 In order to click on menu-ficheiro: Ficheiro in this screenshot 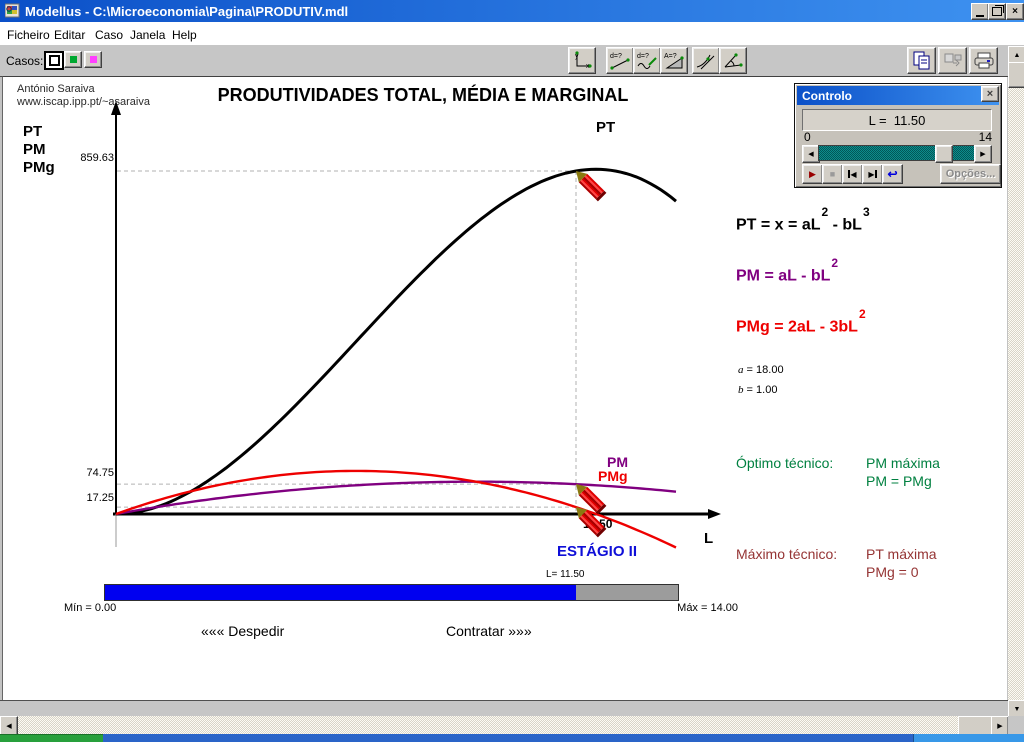, I will do `click(28, 35)`.